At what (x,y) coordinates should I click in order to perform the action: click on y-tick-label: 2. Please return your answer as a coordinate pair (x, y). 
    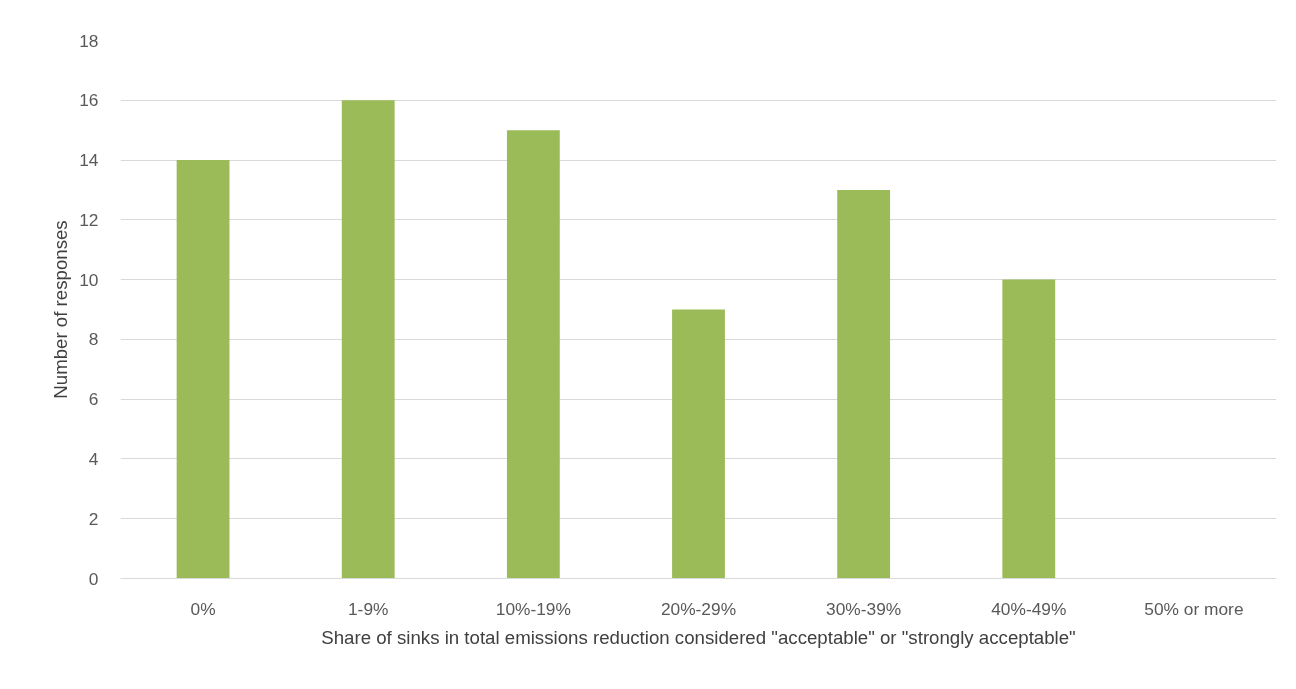
    Looking at the image, I should click on (93, 518).